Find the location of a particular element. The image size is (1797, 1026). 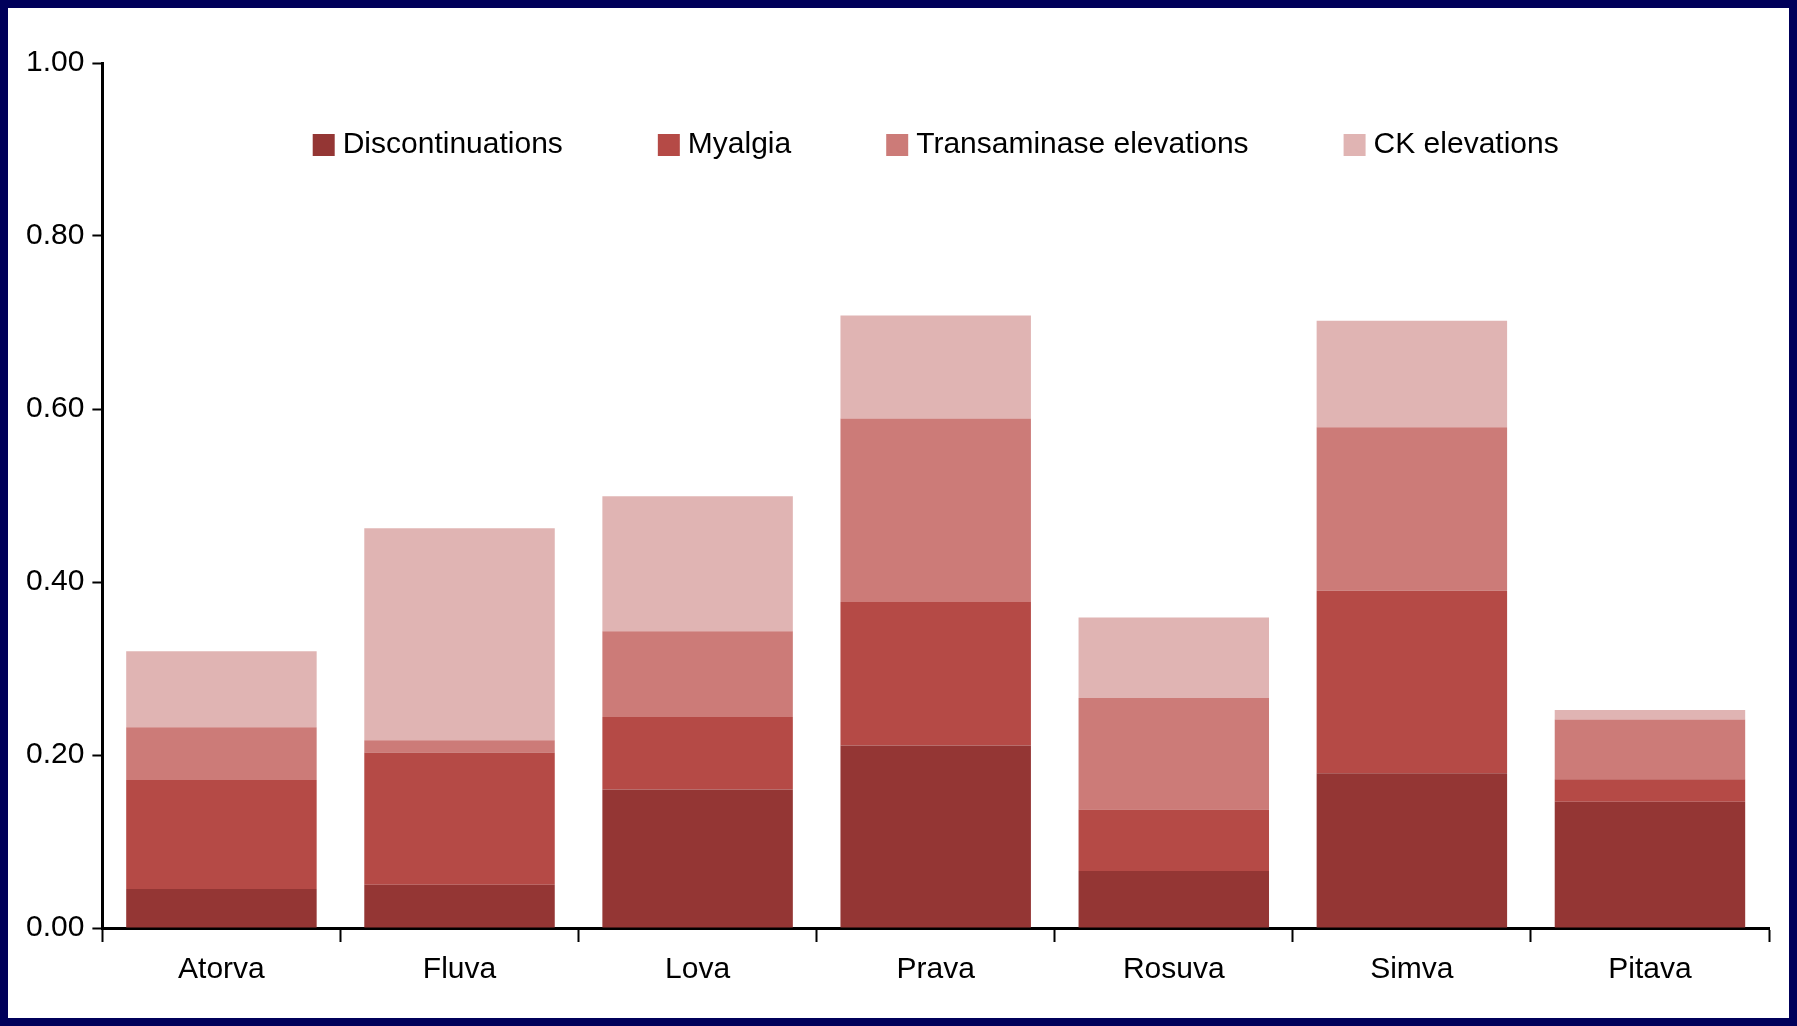

legend-label: Transaminase elevations is located at coordinates (1082, 143).